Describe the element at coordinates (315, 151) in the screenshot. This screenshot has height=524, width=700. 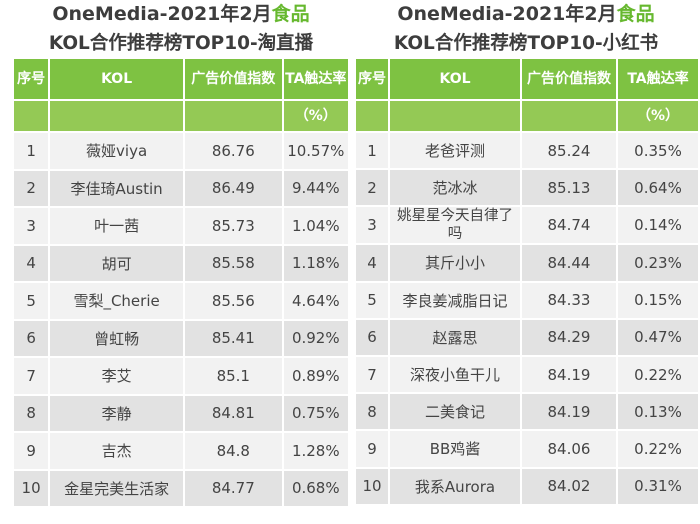
I see `ta-reach-cell: 10.57%` at that location.